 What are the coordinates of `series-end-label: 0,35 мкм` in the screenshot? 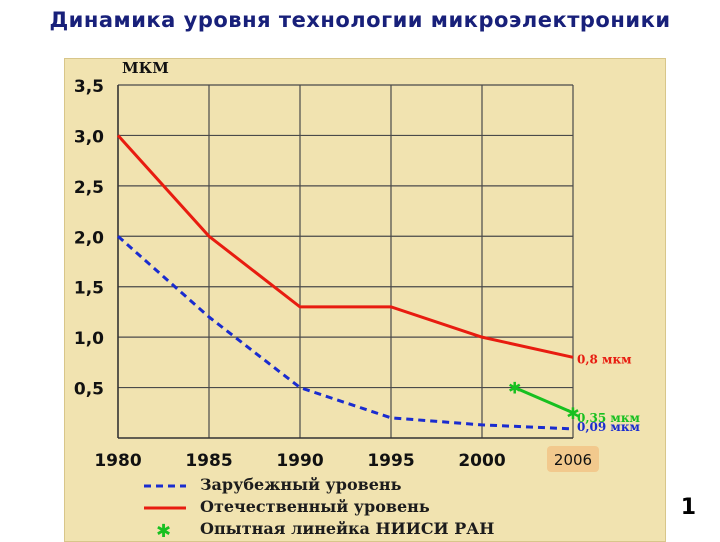 It's located at (608, 418).